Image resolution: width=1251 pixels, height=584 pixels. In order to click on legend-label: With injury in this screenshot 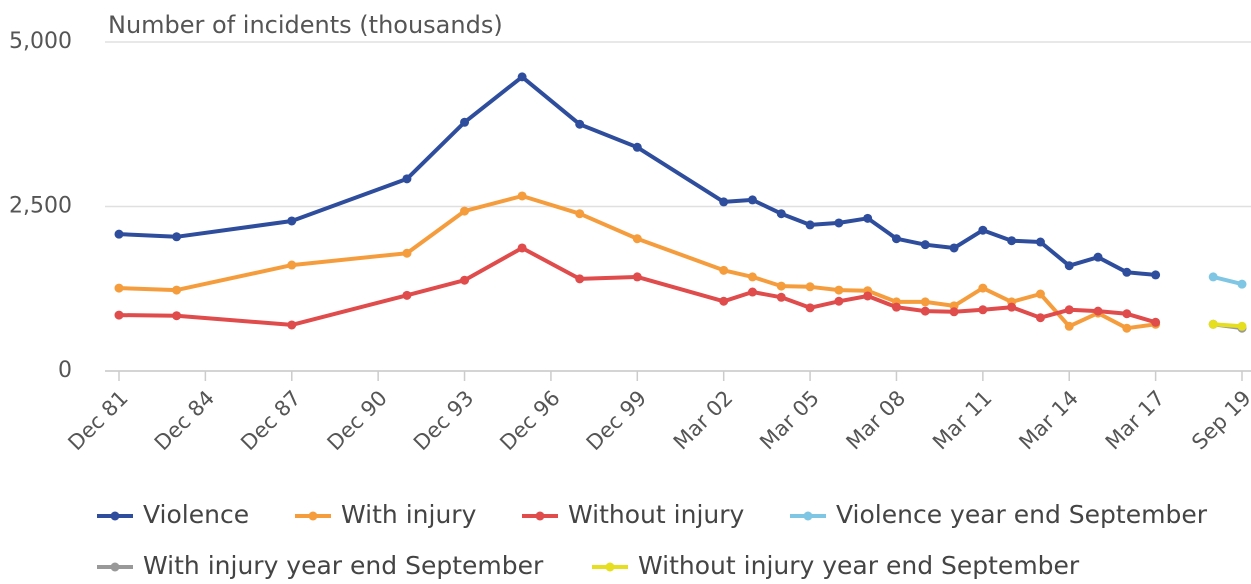, I will do `click(409, 514)`.